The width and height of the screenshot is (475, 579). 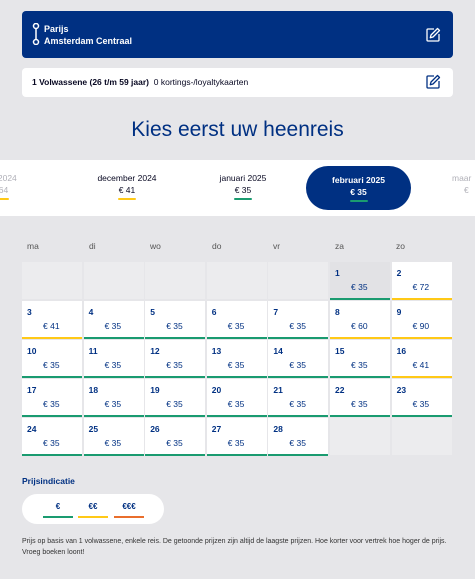 I want to click on calendar-day-21: 21 € 35, so click(x=299, y=398).